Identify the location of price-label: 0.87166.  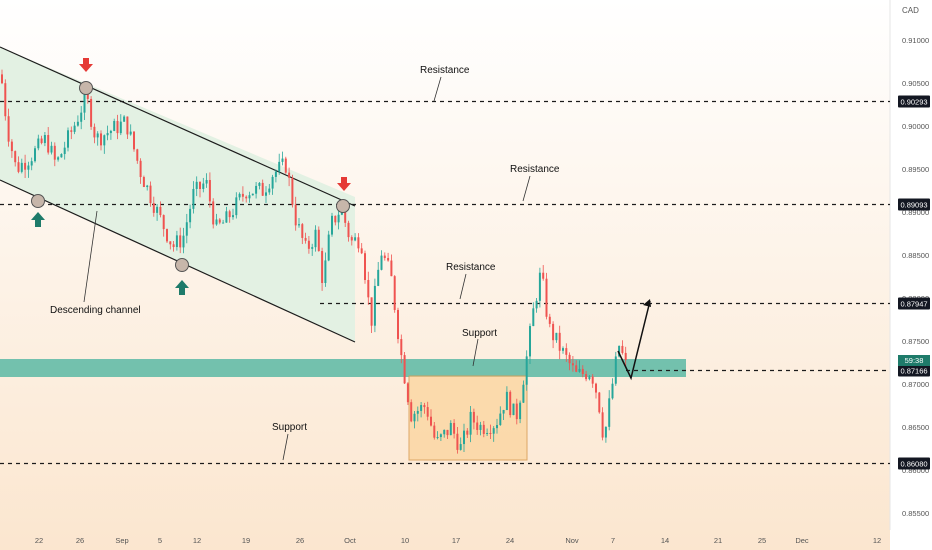
(913, 371).